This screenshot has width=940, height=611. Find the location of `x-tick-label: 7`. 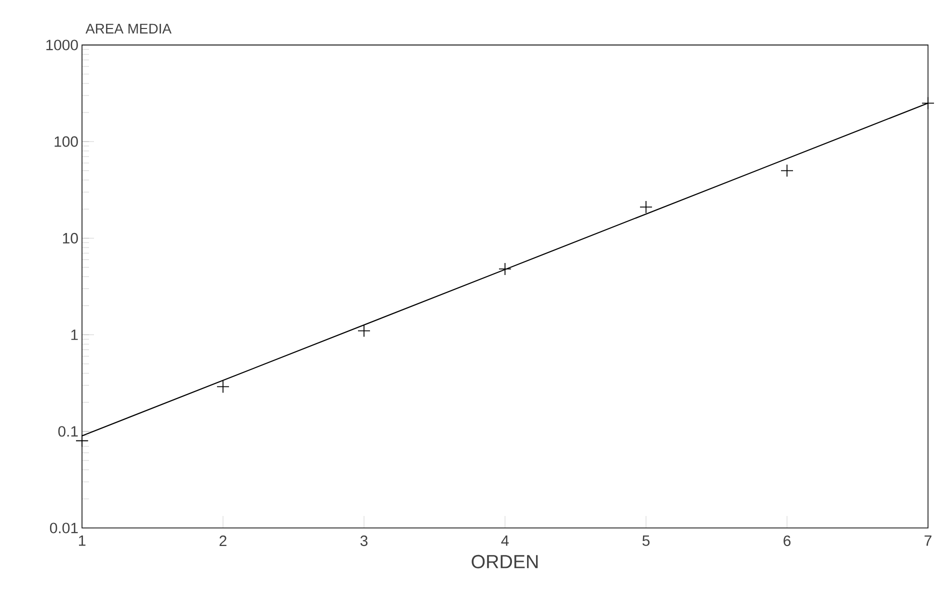

x-tick-label: 7 is located at coordinates (928, 541).